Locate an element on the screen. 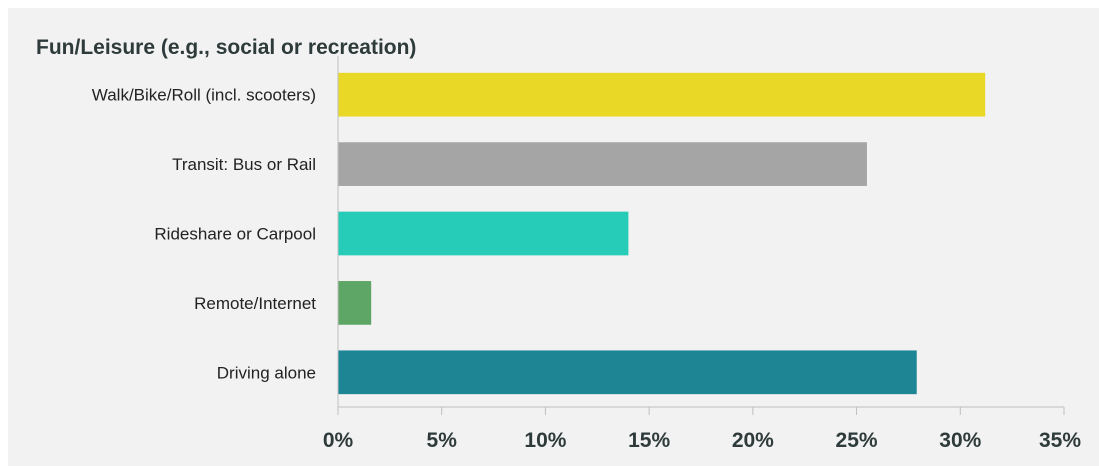  category-label: Walk/Bike/Roll (incl. scooters) is located at coordinates (204, 95).